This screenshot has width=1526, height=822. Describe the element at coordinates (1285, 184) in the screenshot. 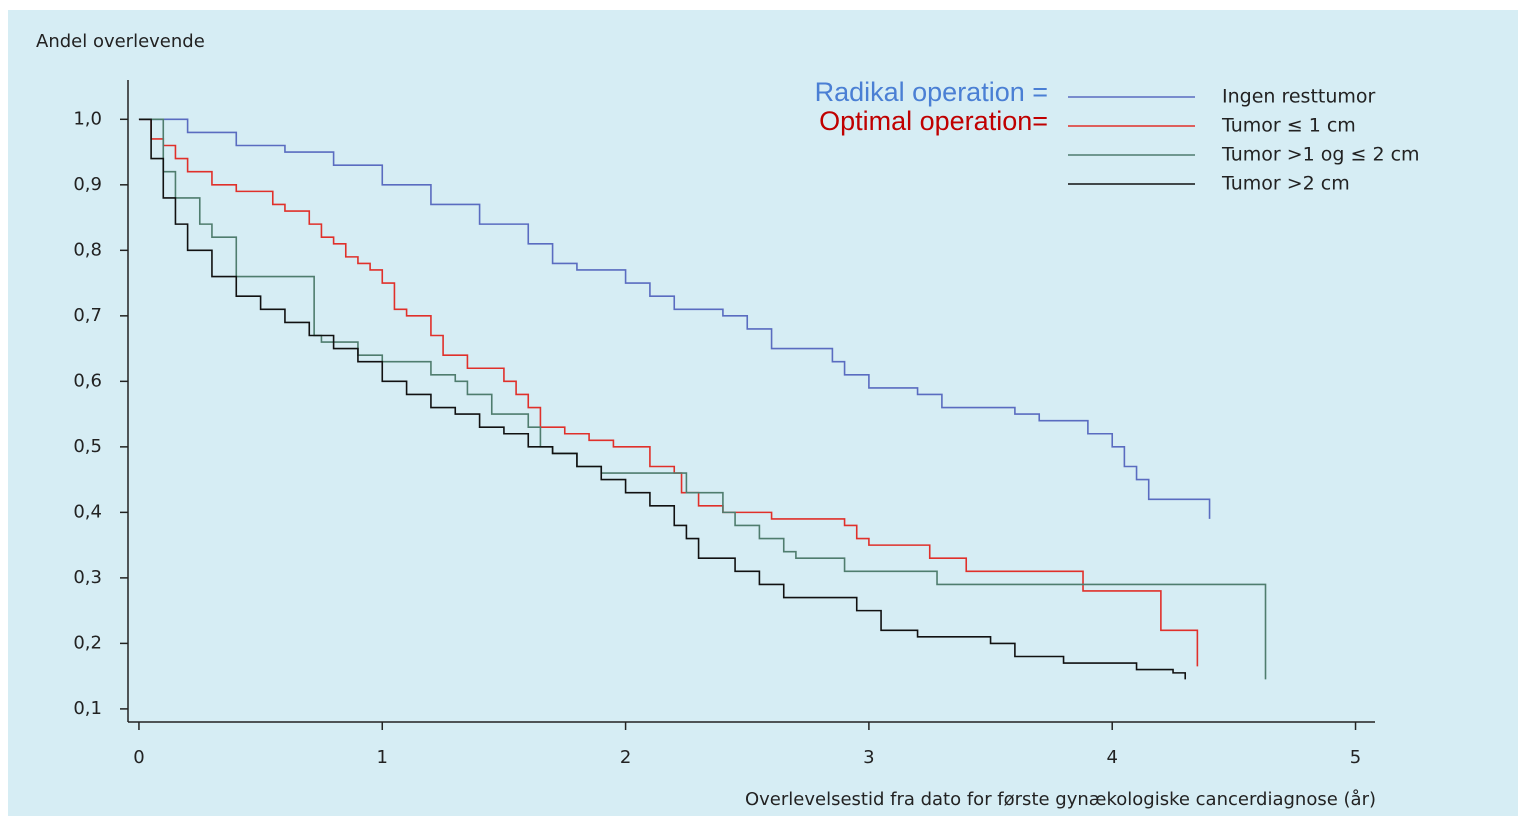

I see `legend-label: Tumor >2 cm` at that location.